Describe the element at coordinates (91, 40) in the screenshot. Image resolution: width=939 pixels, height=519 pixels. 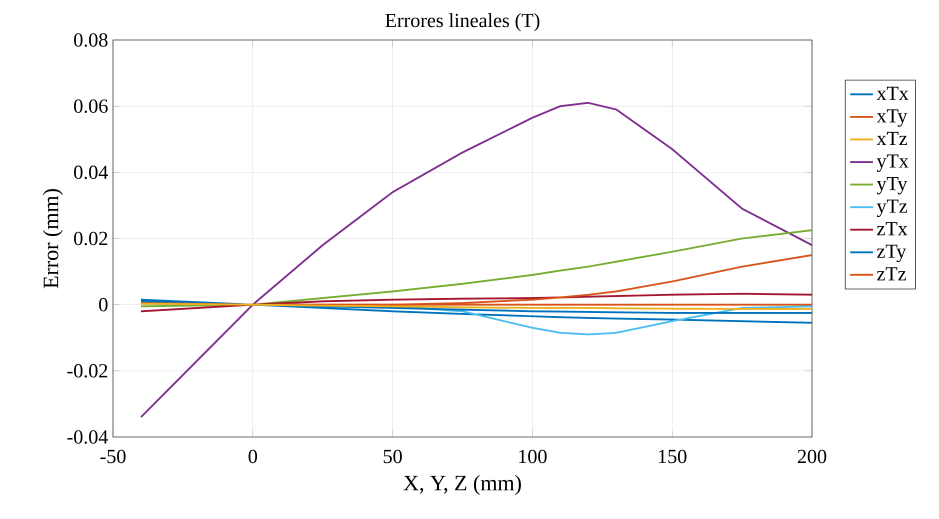
I see `y-tick-label: 0.08` at that location.